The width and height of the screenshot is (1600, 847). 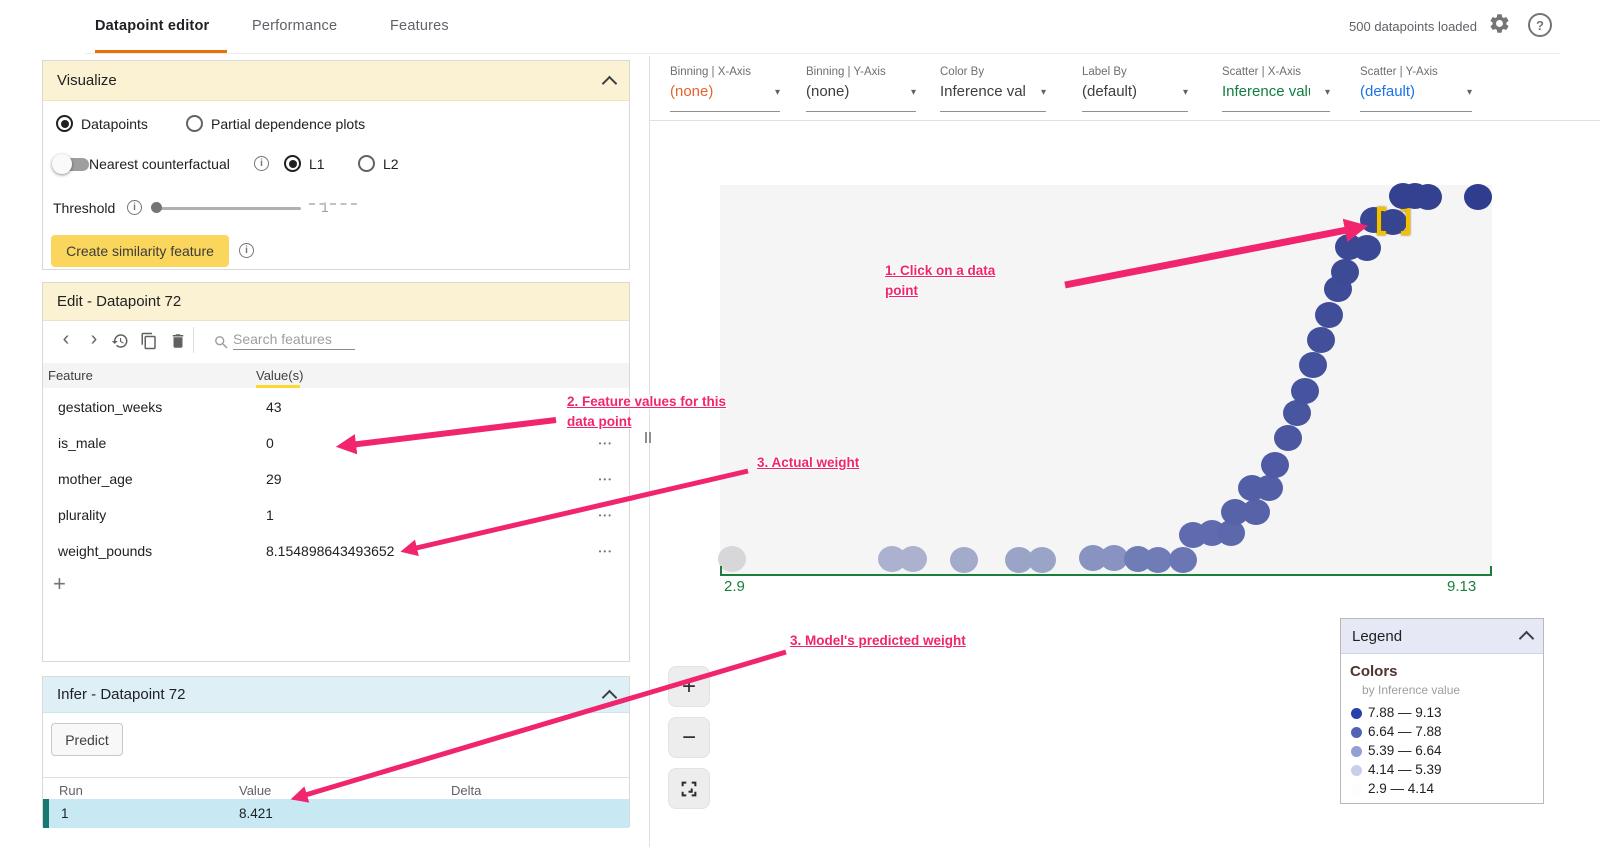 What do you see at coordinates (993, 97) in the screenshot?
I see `dropdown-value-row: Inference val ▾` at bounding box center [993, 97].